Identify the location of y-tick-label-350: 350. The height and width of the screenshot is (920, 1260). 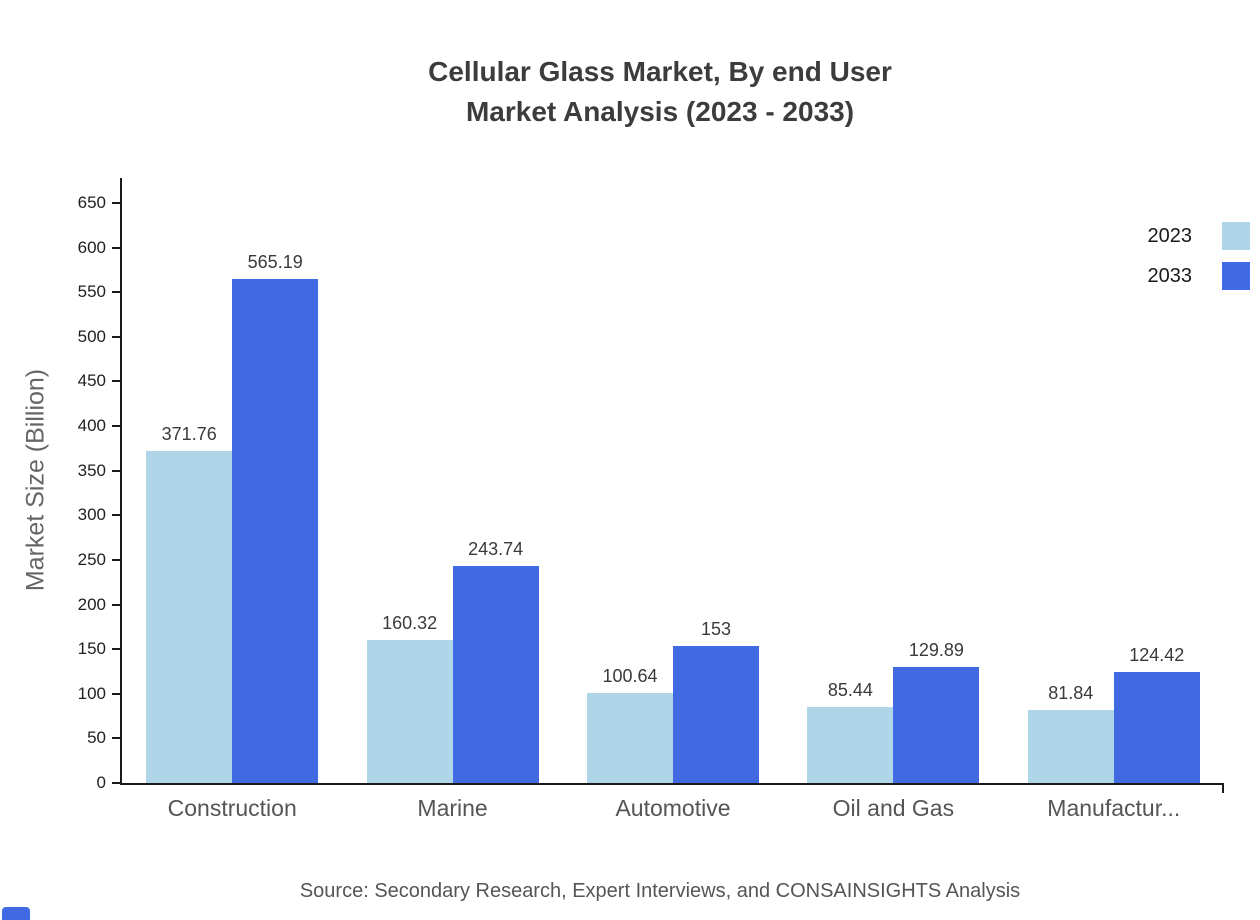
(91, 470).